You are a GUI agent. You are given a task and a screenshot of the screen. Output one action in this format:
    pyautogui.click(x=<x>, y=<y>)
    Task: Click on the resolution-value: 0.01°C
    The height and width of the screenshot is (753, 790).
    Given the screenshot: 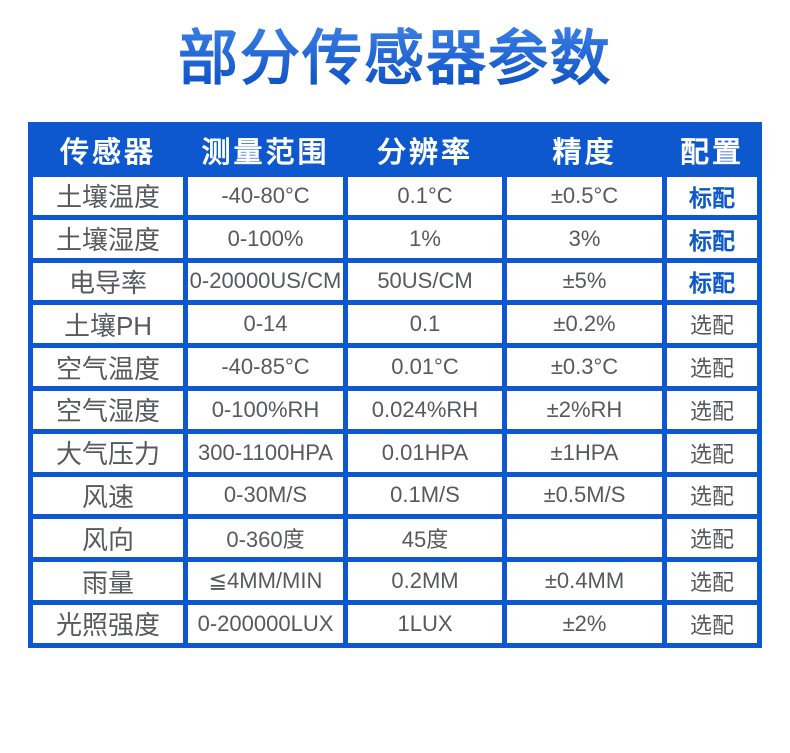 What is the action you would take?
    pyautogui.click(x=425, y=367)
    